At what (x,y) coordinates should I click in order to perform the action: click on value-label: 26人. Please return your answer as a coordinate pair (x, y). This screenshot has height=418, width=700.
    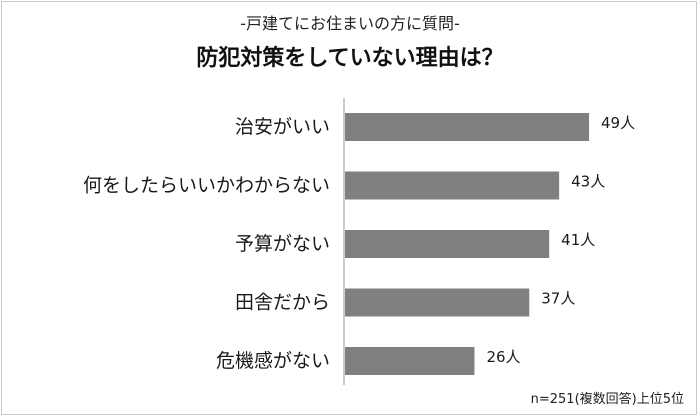
    Looking at the image, I should click on (503, 357).